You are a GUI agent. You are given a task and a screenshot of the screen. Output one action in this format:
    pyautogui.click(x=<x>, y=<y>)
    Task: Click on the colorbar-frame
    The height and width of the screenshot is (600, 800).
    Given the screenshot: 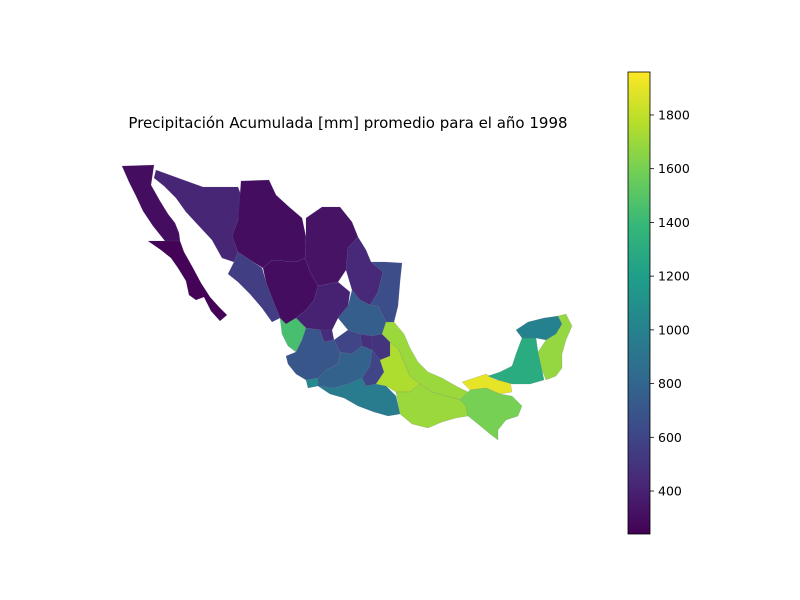 What is the action you would take?
    pyautogui.click(x=639, y=303)
    